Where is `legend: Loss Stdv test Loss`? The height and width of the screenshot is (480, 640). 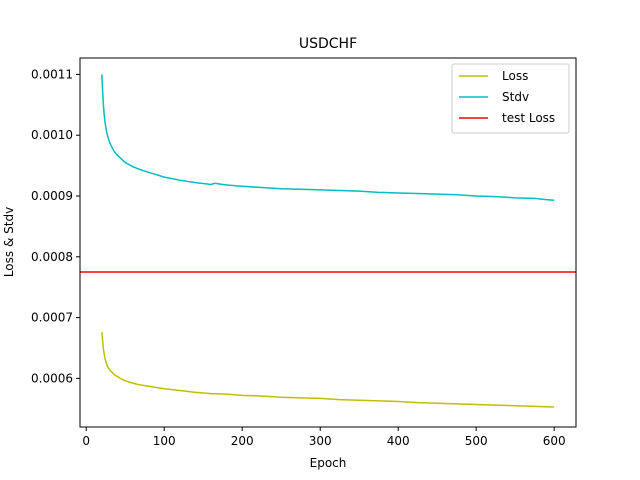
legend: Loss Stdv test Loss is located at coordinates (510, 98).